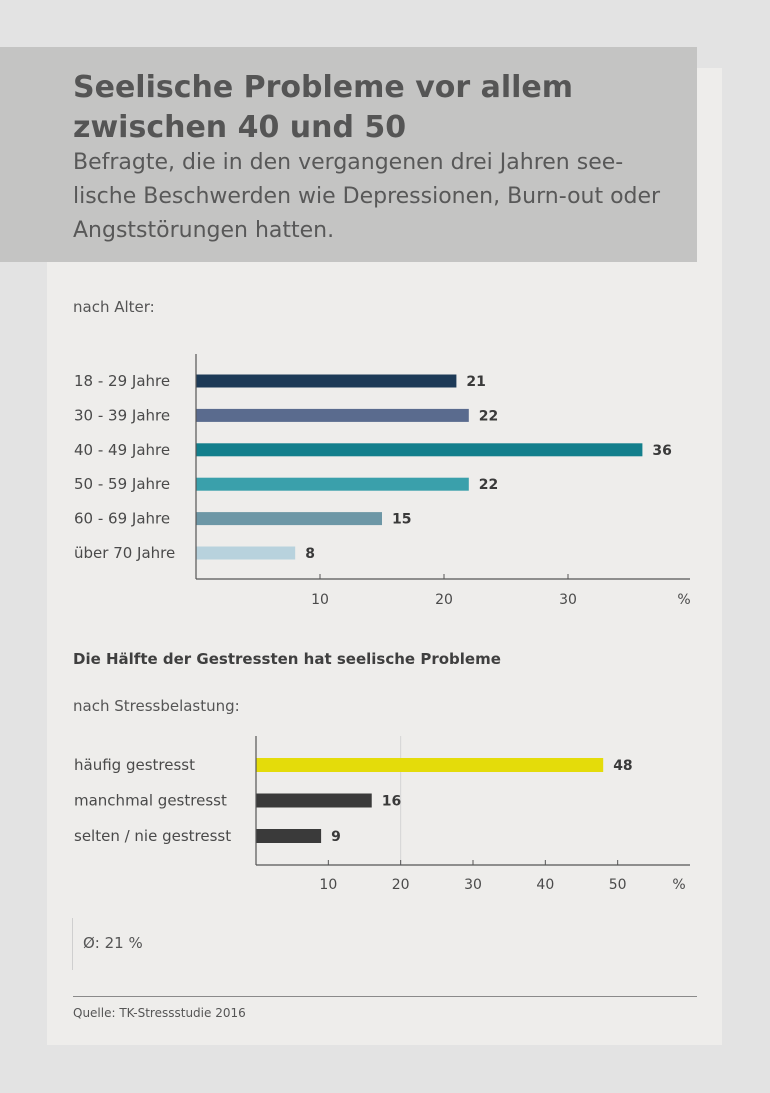  Describe the element at coordinates (122, 519) in the screenshot. I see `category-label: 60 - 69 Jahre` at that location.